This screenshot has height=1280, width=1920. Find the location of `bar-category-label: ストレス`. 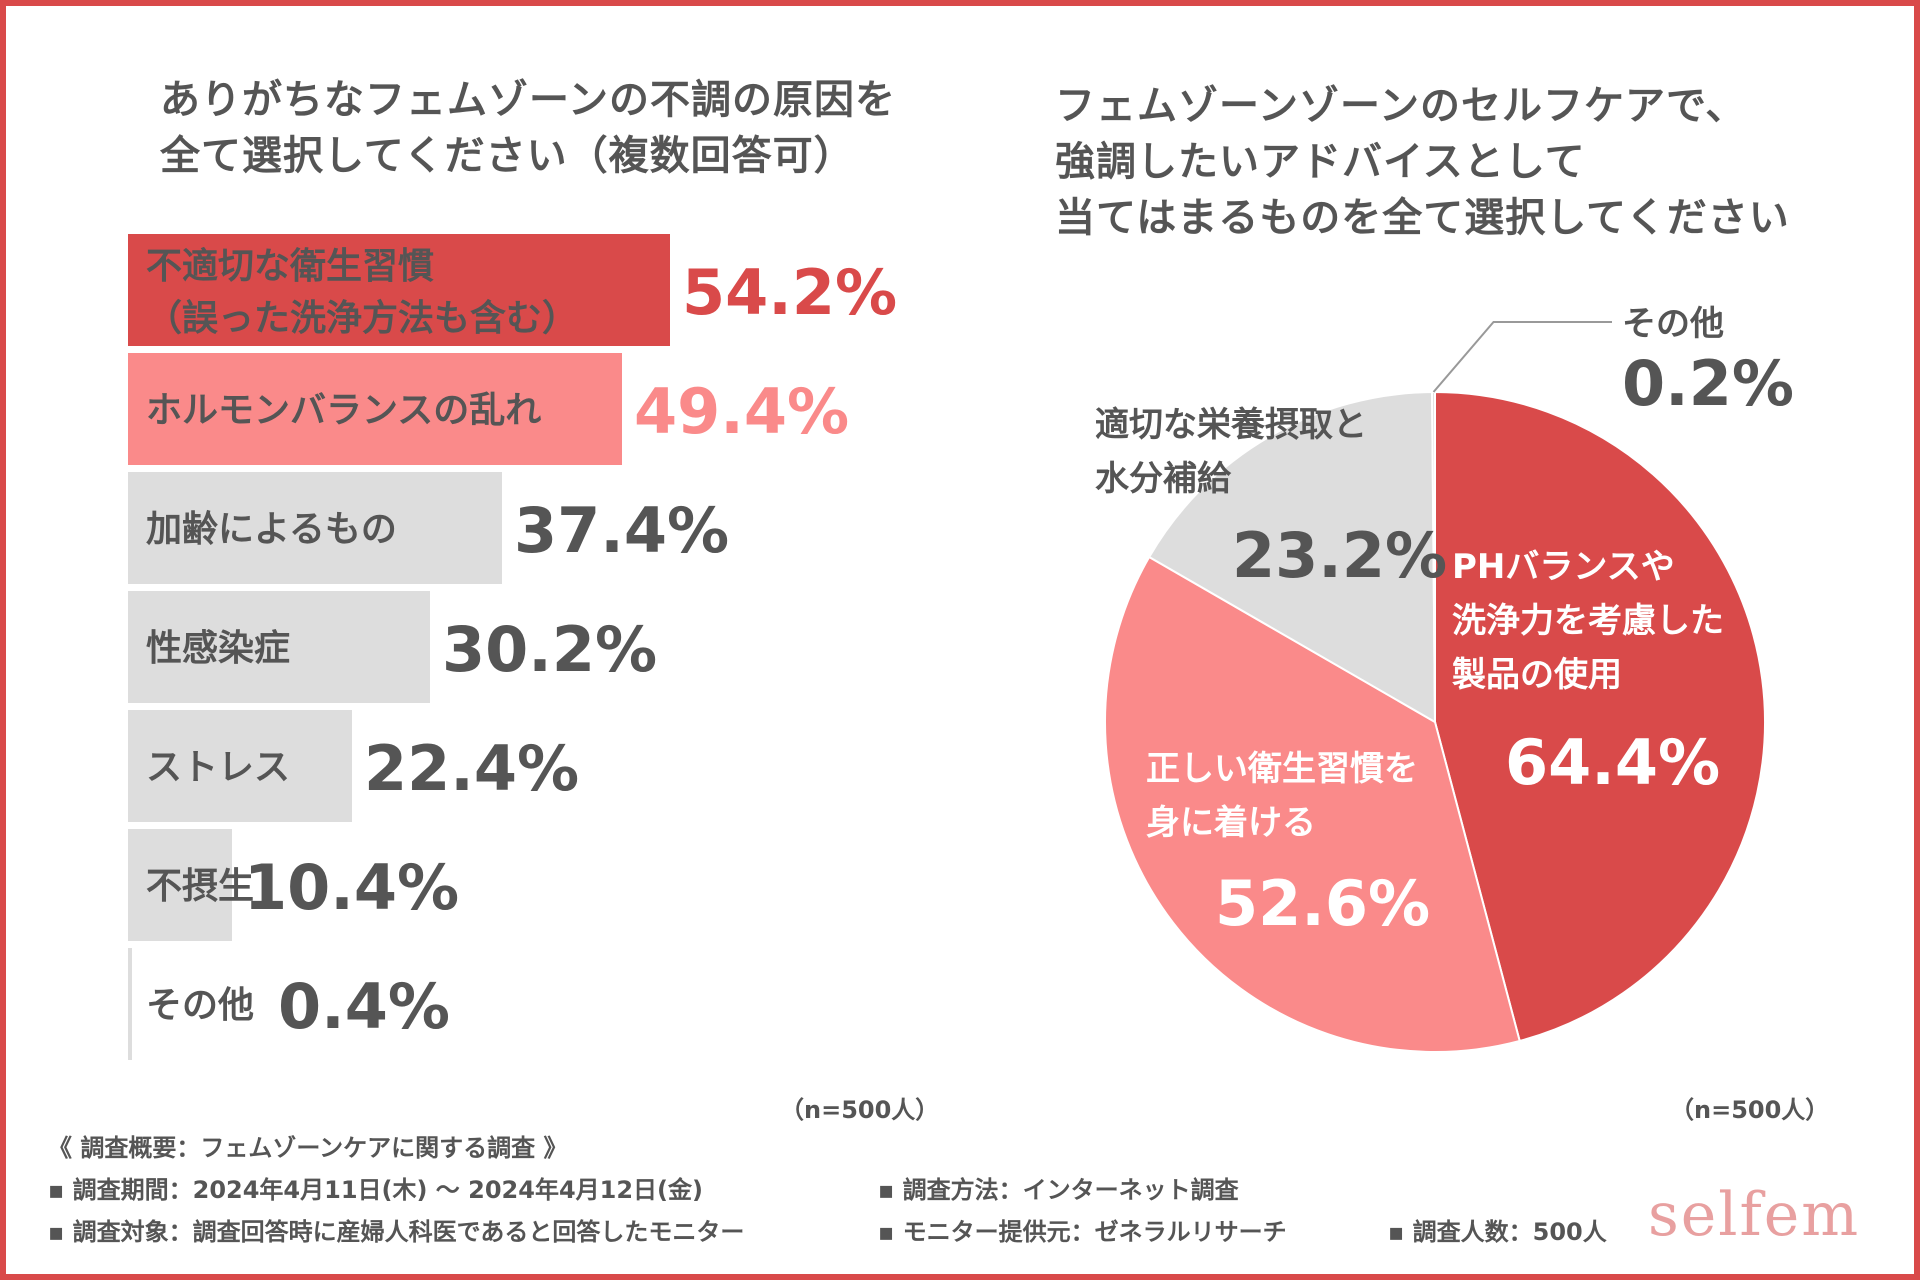

bar-category-label: ストレス is located at coordinates (218, 767).